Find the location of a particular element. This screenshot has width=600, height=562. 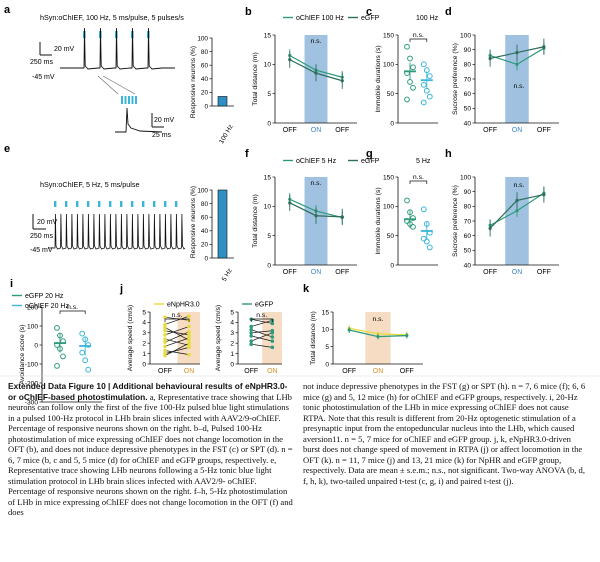

legend-label: oChIEF 20 Hz is located at coordinates (47, 306).